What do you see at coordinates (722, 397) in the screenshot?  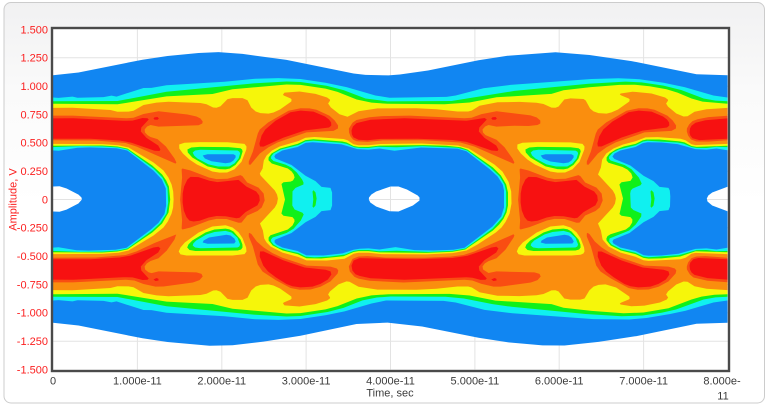 I see `svg-text: 11` at bounding box center [722, 397].